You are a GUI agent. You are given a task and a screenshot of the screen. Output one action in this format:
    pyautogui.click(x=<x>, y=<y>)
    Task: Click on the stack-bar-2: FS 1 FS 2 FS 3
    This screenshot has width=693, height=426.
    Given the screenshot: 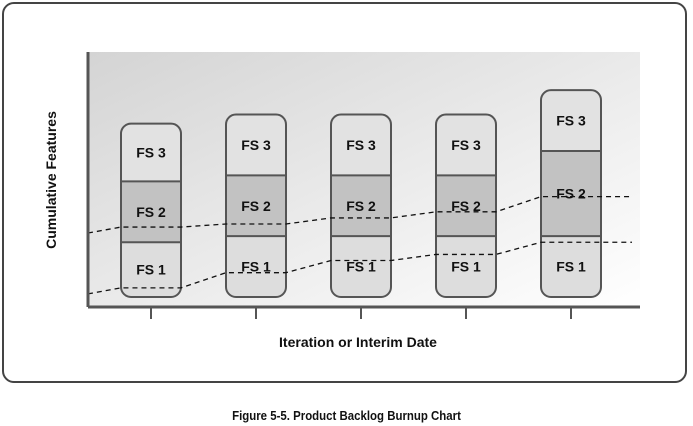 What is the action you would take?
    pyautogui.click(x=256, y=205)
    